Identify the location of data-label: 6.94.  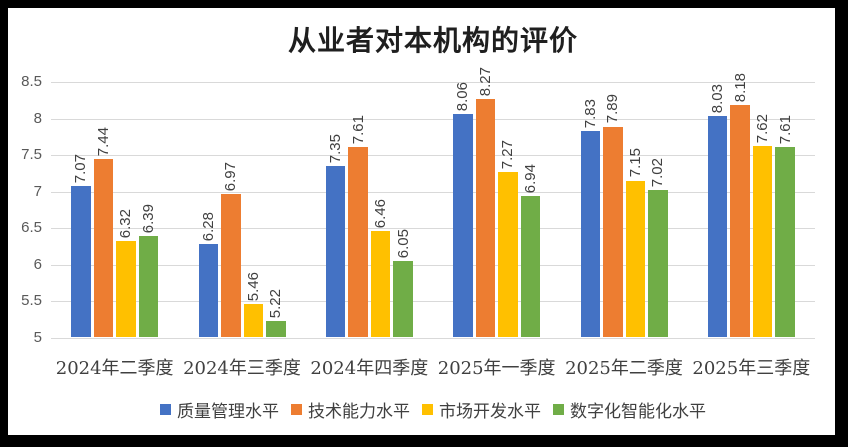
(530, 178).